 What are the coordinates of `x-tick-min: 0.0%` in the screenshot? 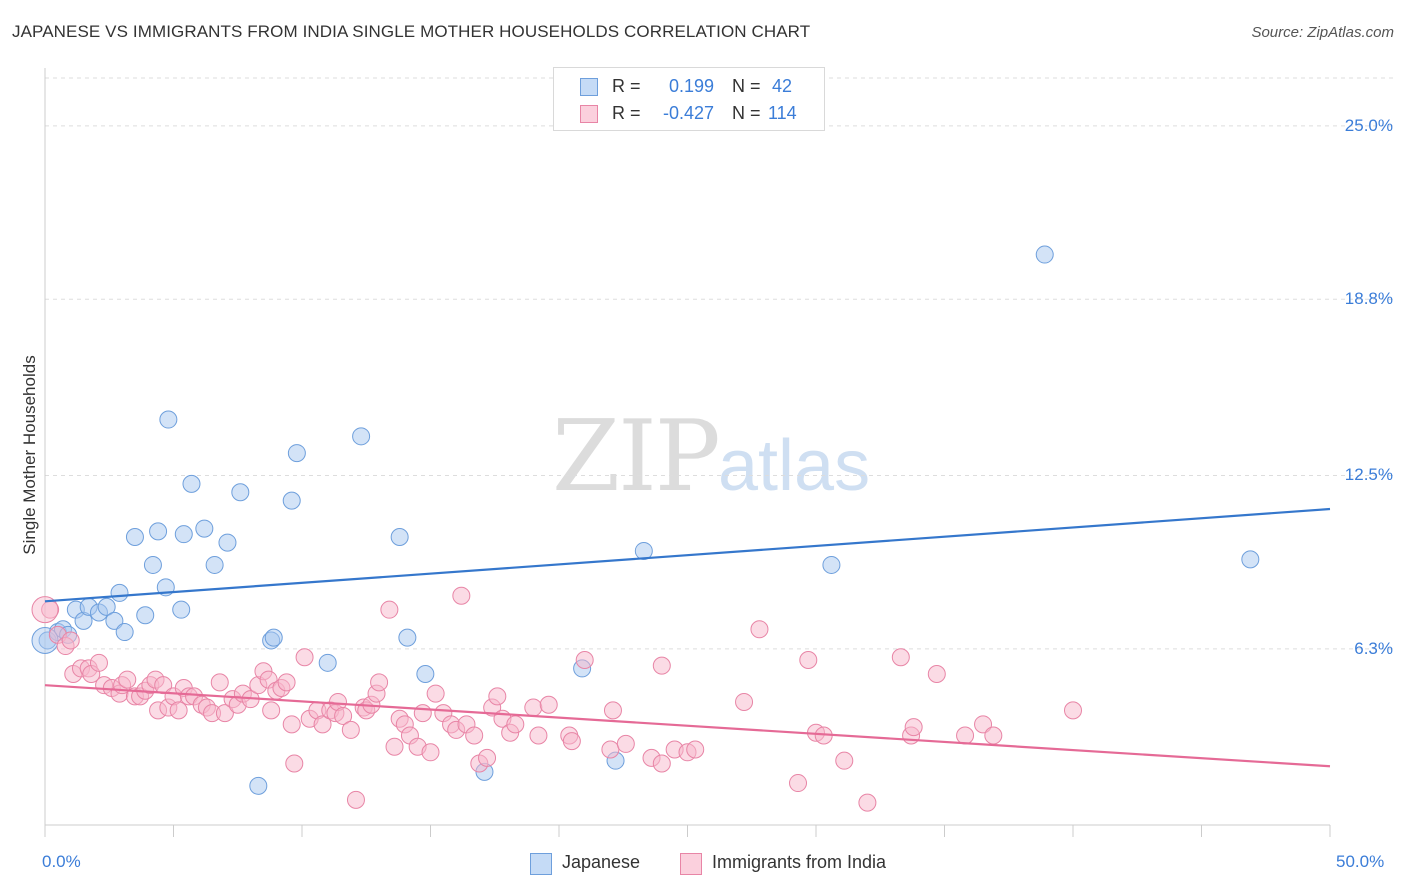 It's located at (61, 861).